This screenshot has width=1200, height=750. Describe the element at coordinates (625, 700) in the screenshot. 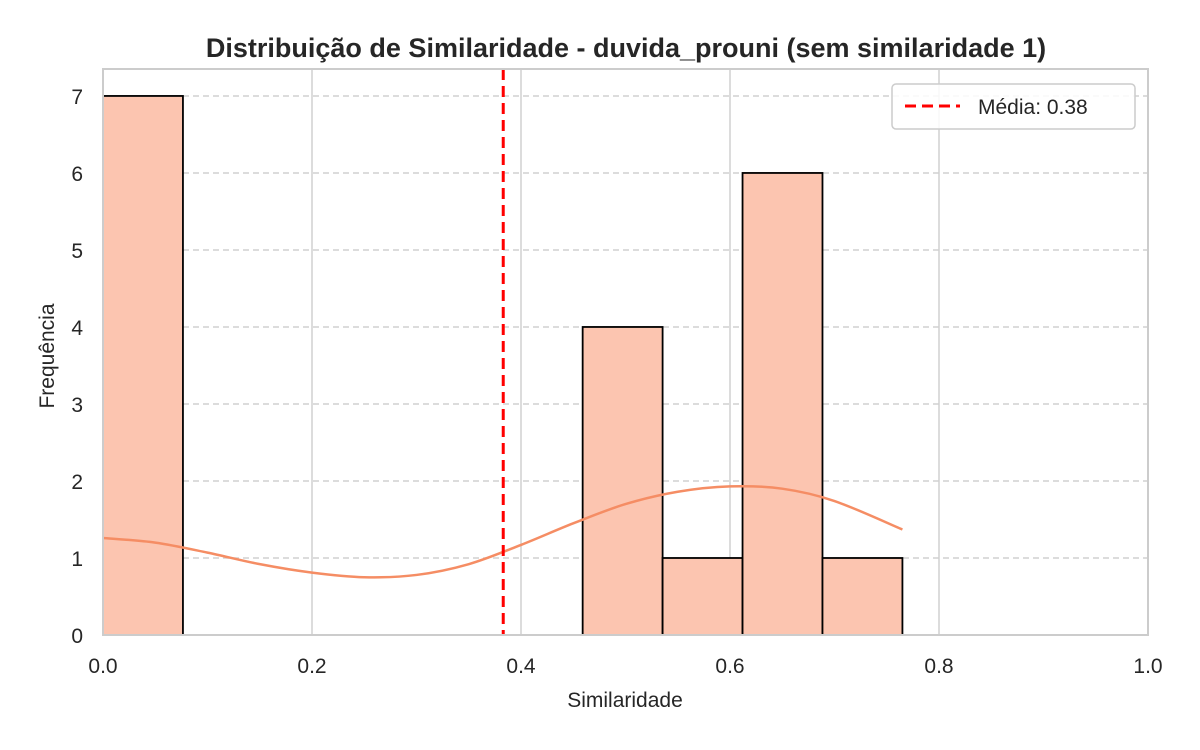

I see `x-axis-label: Similaridade` at that location.